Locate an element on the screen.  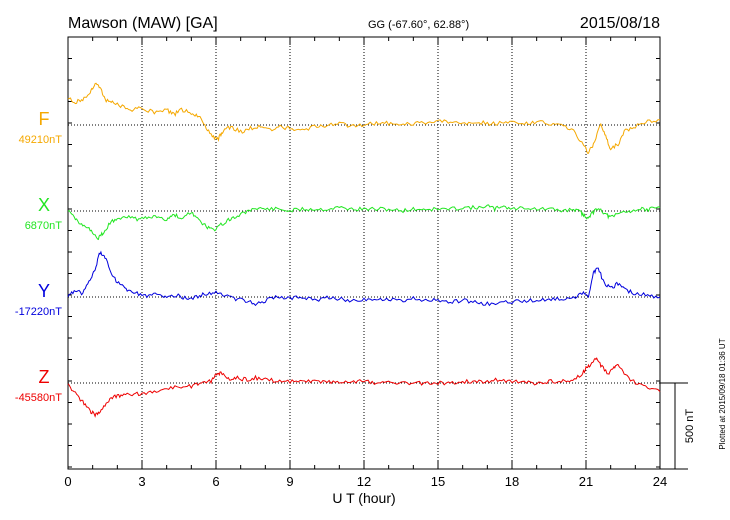
x-tick-label: 18 is located at coordinates (512, 481).